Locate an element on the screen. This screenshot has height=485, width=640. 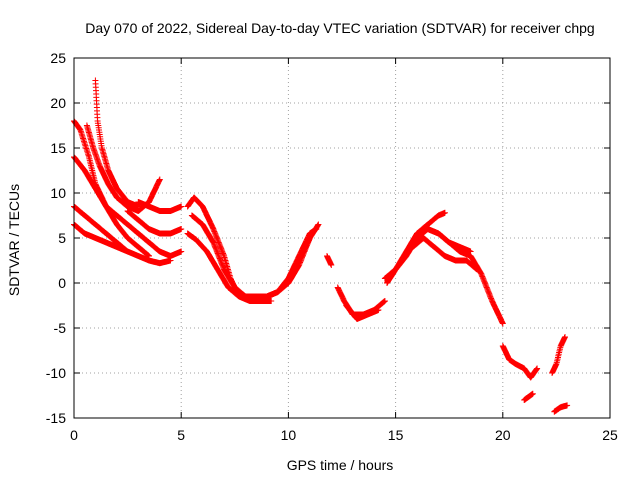
y-tick-label: -15 is located at coordinates (56, 418).